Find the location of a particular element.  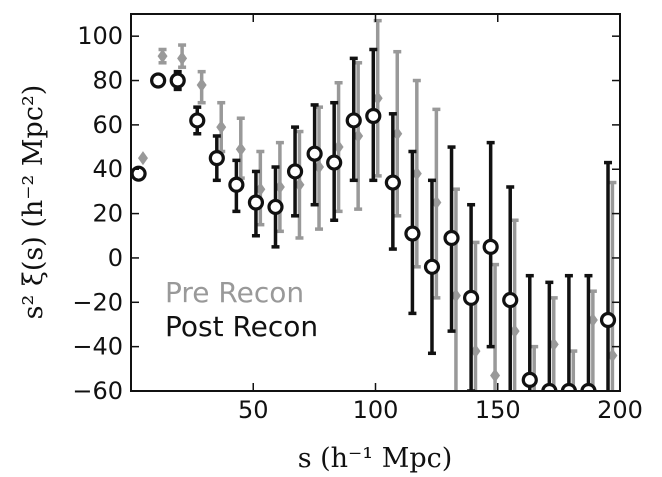

x-tick-label: 150 is located at coordinates (498, 410).